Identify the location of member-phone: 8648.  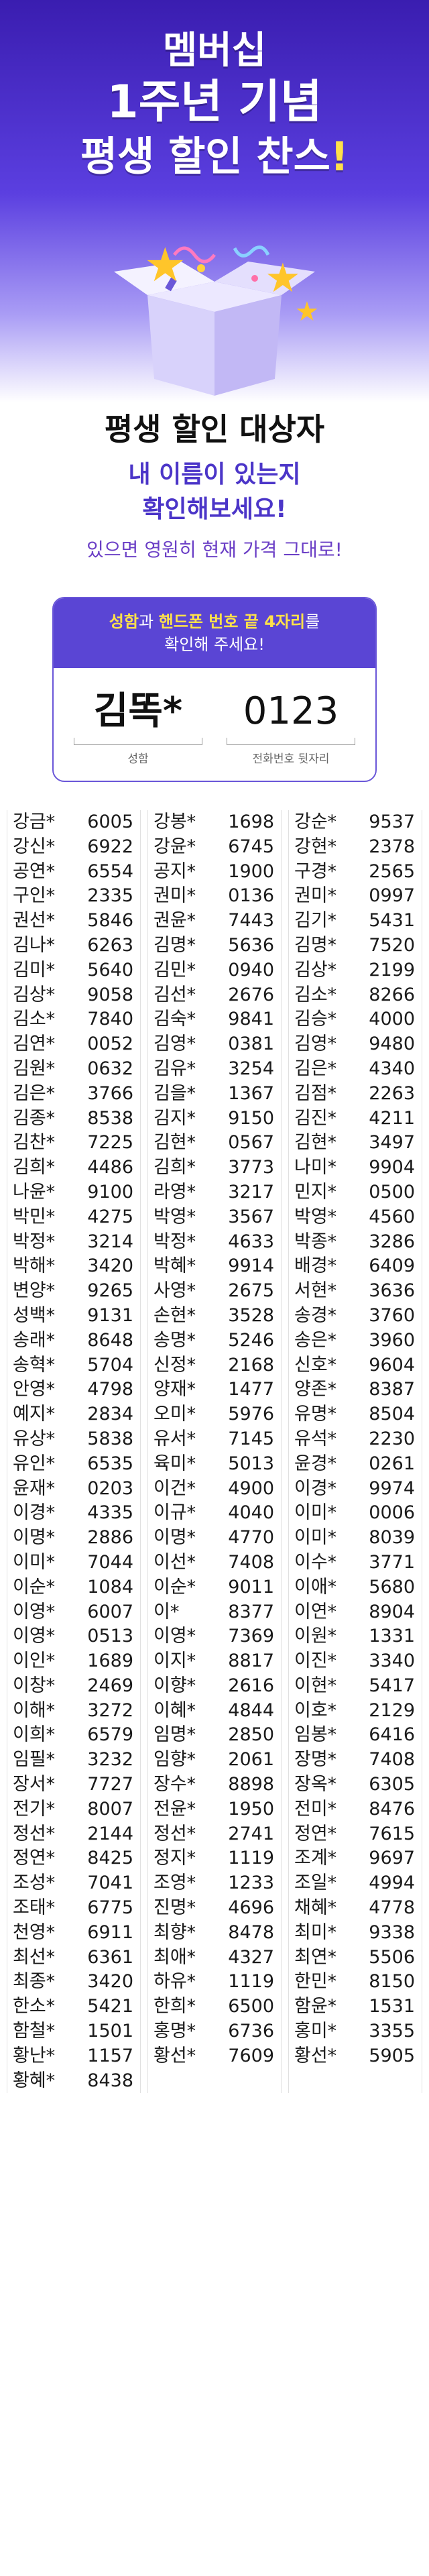
(110, 1340).